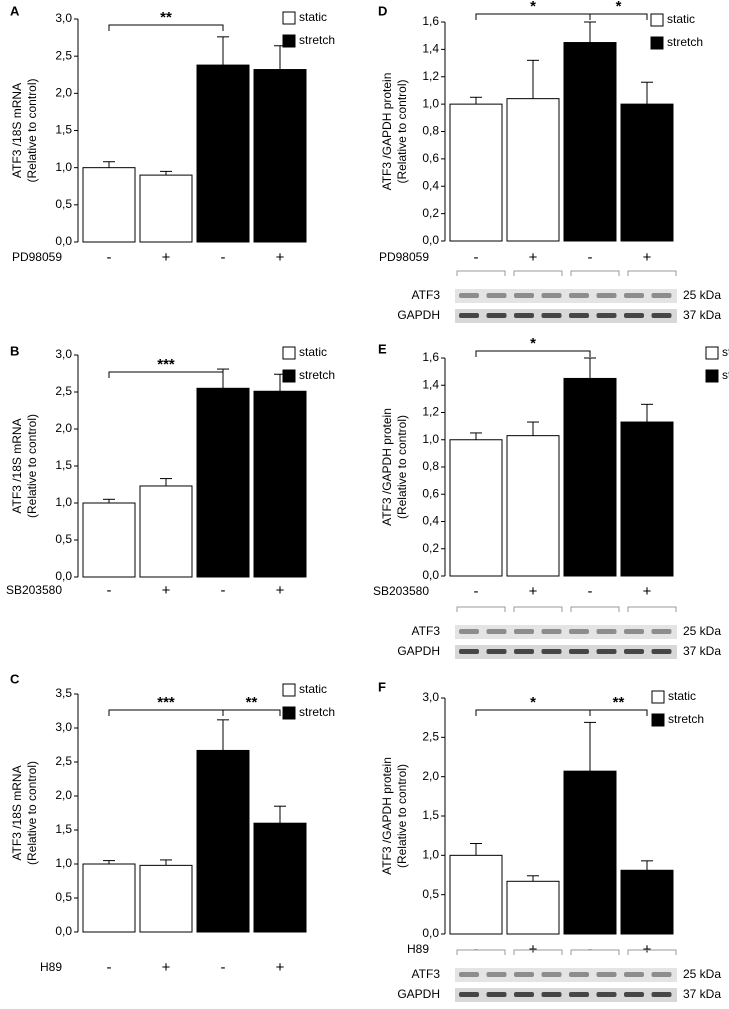 The width and height of the screenshot is (729, 1009). What do you see at coordinates (63, 931) in the screenshot?
I see `y-tick-label: 0,0` at bounding box center [63, 931].